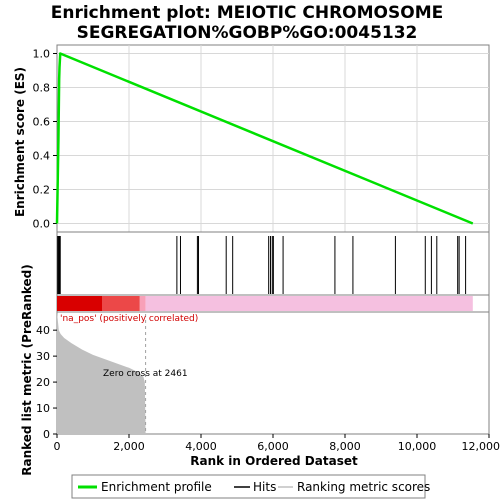  What do you see at coordinates (273, 446) in the screenshot?
I see `x-tick-label: 6,000` at bounding box center [273, 446].